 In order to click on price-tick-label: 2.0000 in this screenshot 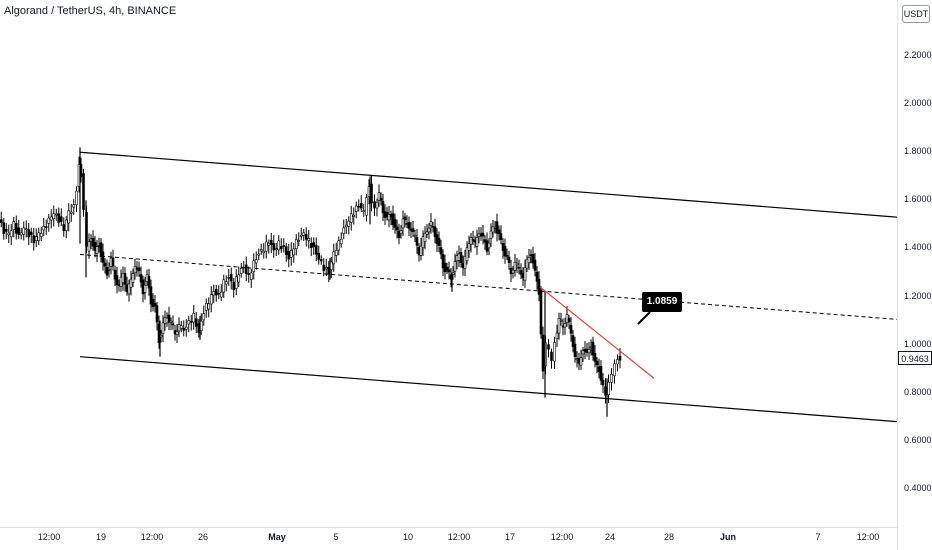, I will do `click(918, 103)`.